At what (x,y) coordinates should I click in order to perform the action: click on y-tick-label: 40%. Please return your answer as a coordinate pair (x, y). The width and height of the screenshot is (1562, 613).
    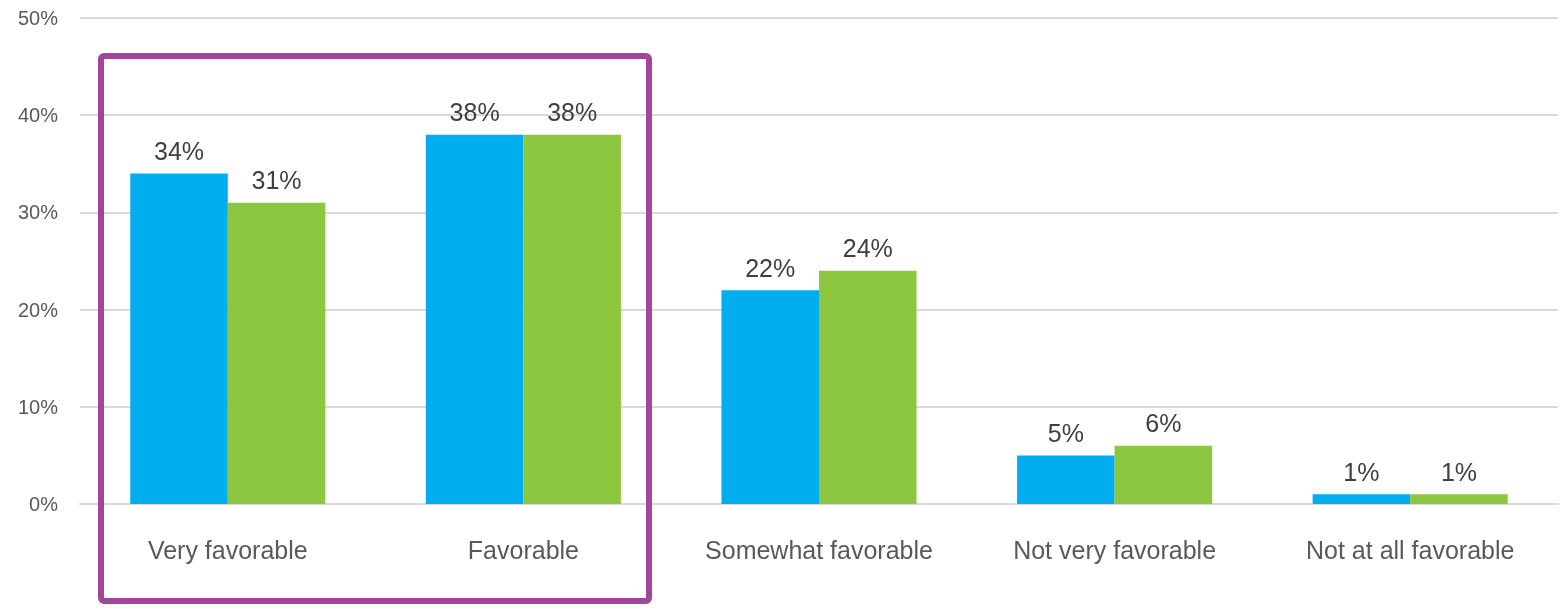
    Looking at the image, I should click on (38, 115).